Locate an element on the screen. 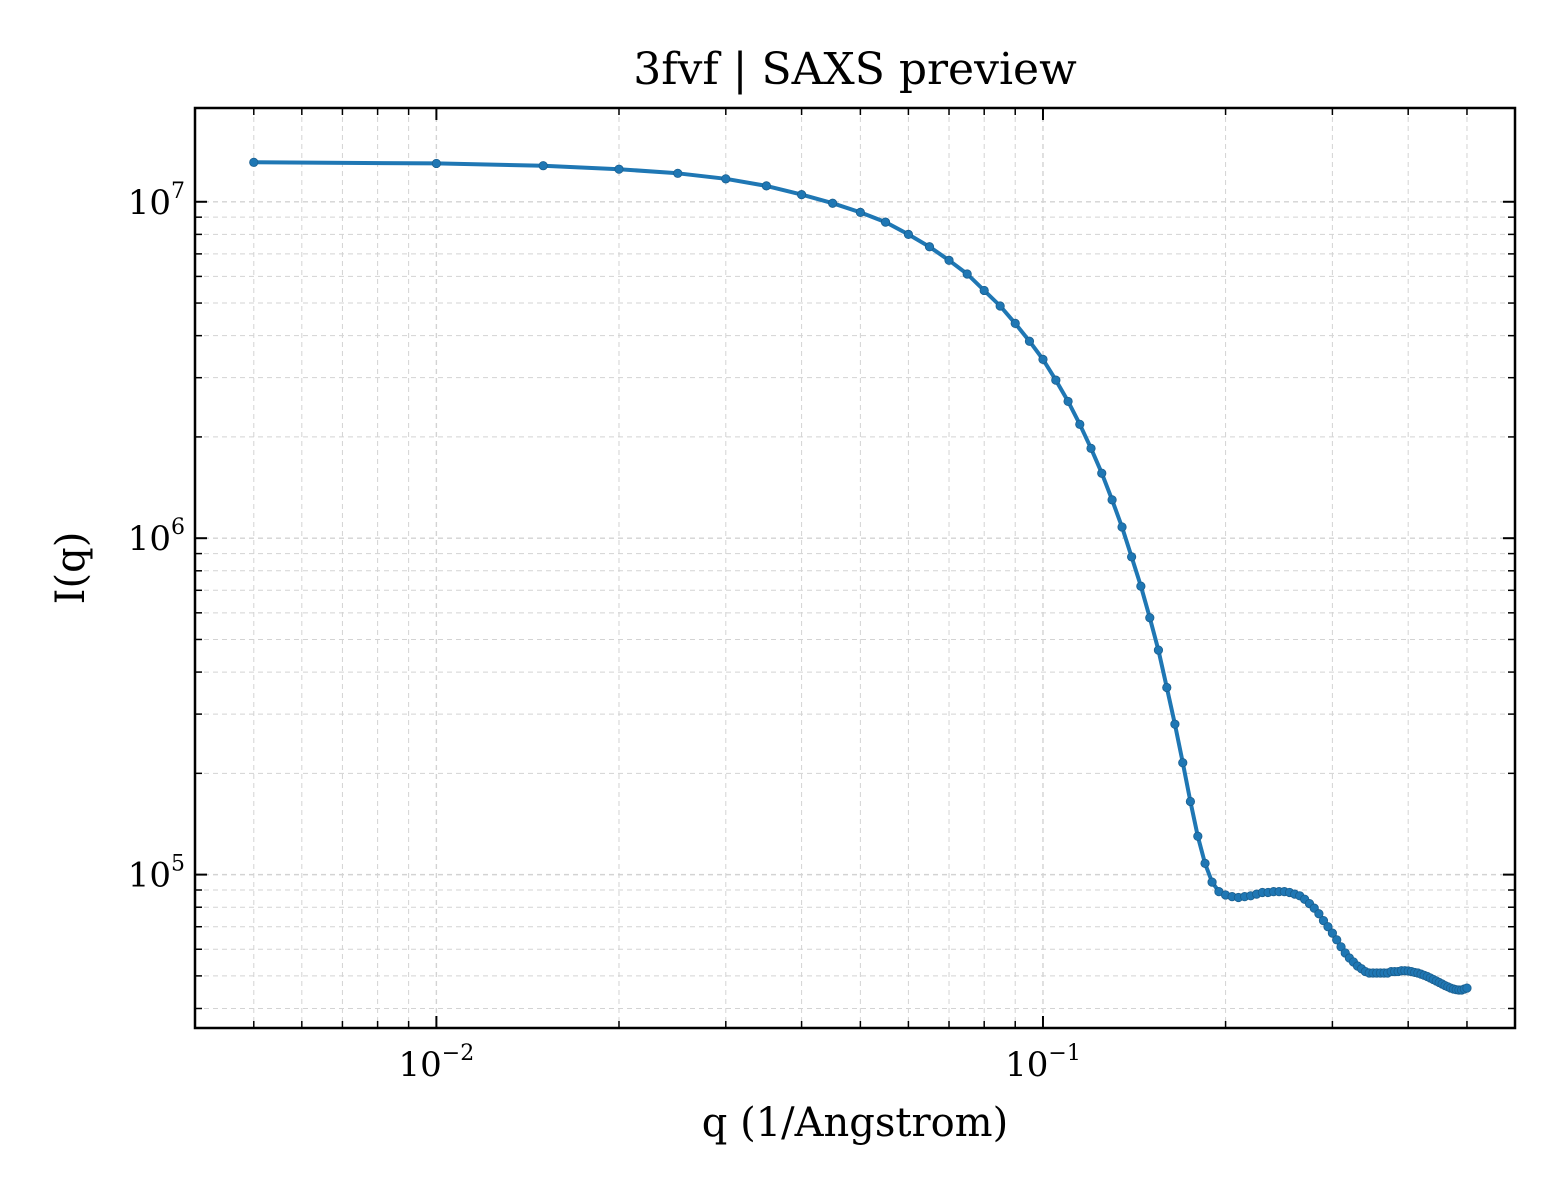 The height and width of the screenshot is (1200, 1560). y-axis-label: I(q) is located at coordinates (71, 568).